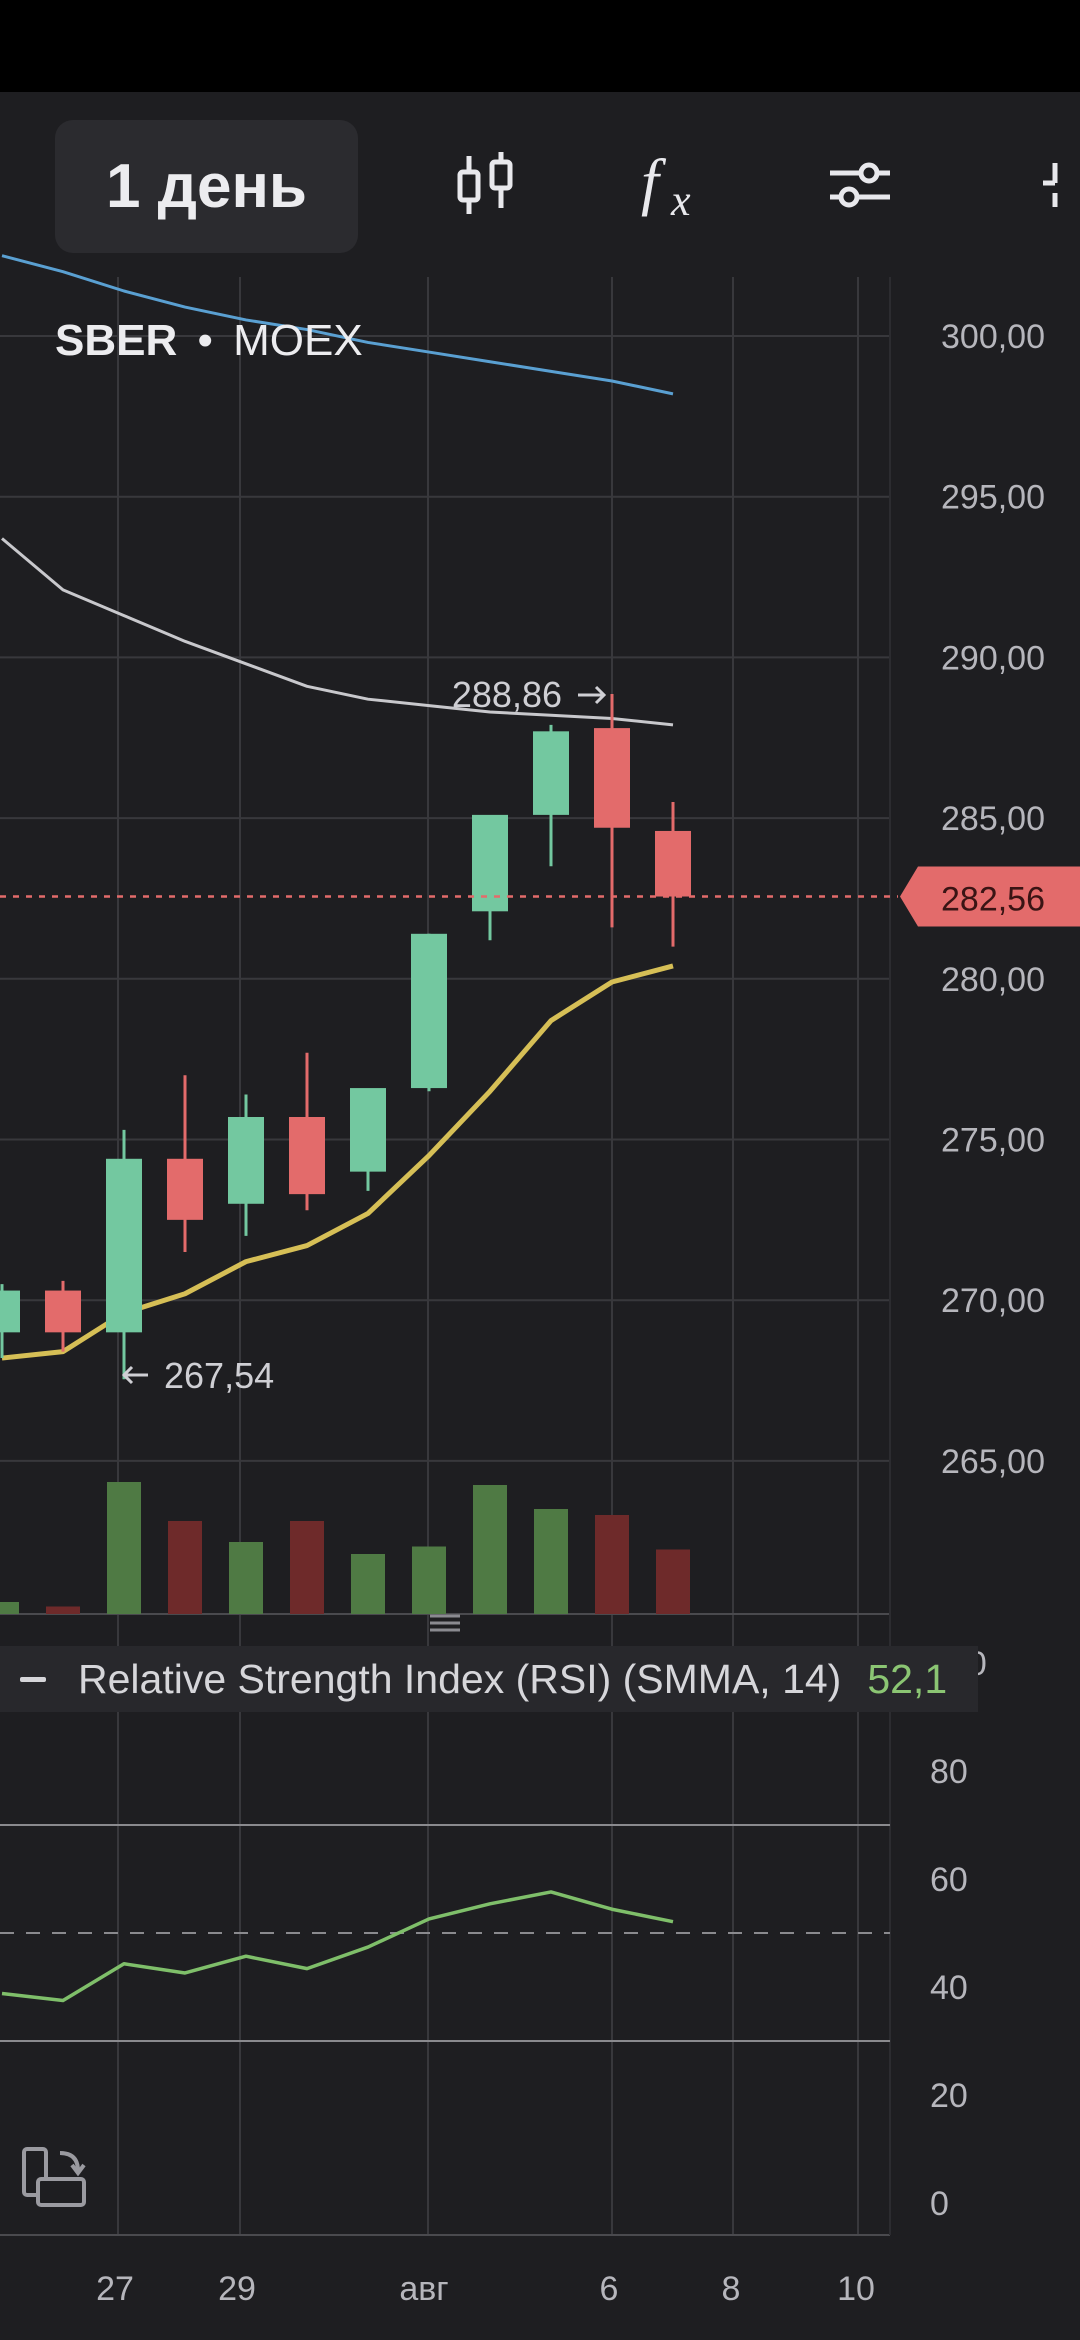  Describe the element at coordinates (206, 186) in the screenshot. I see `interval-button: 1 день` at that location.